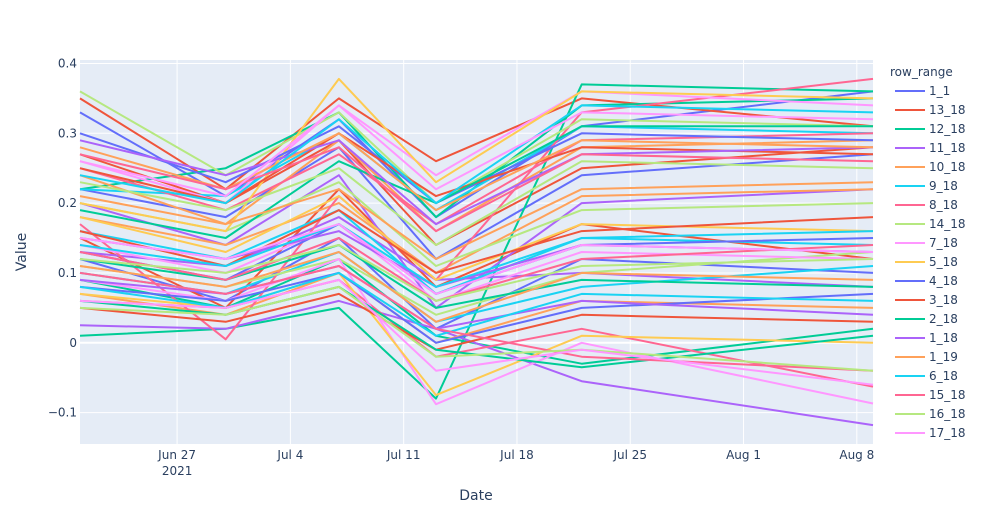 The width and height of the screenshot is (985, 525). Describe the element at coordinates (947, 395) in the screenshot. I see `legend-label: 15_18` at that location.